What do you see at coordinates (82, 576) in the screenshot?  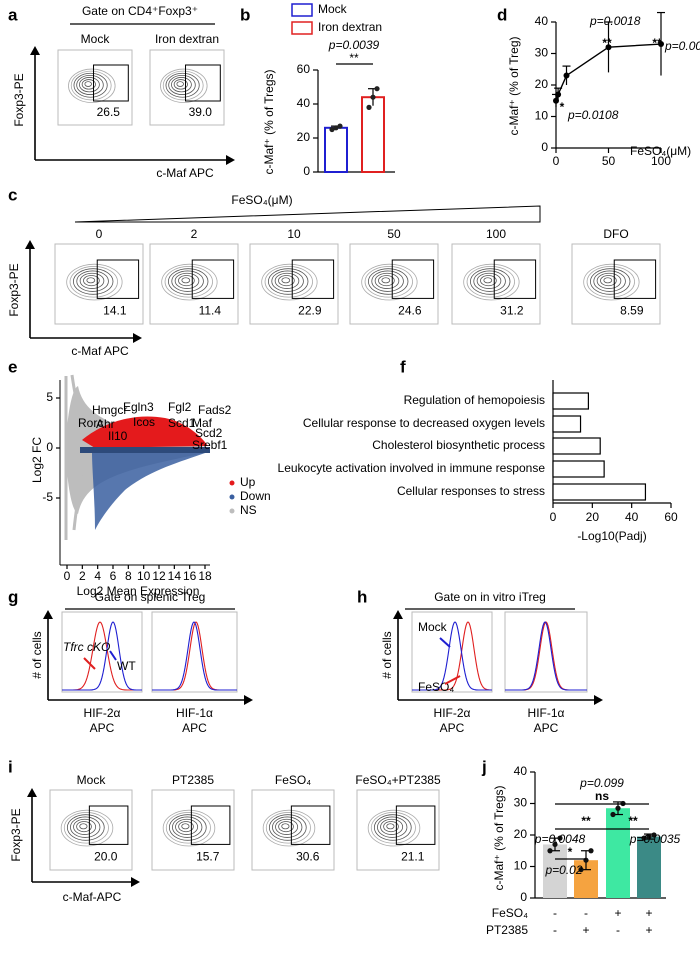 I see `x-tick-label: 2` at bounding box center [82, 576].